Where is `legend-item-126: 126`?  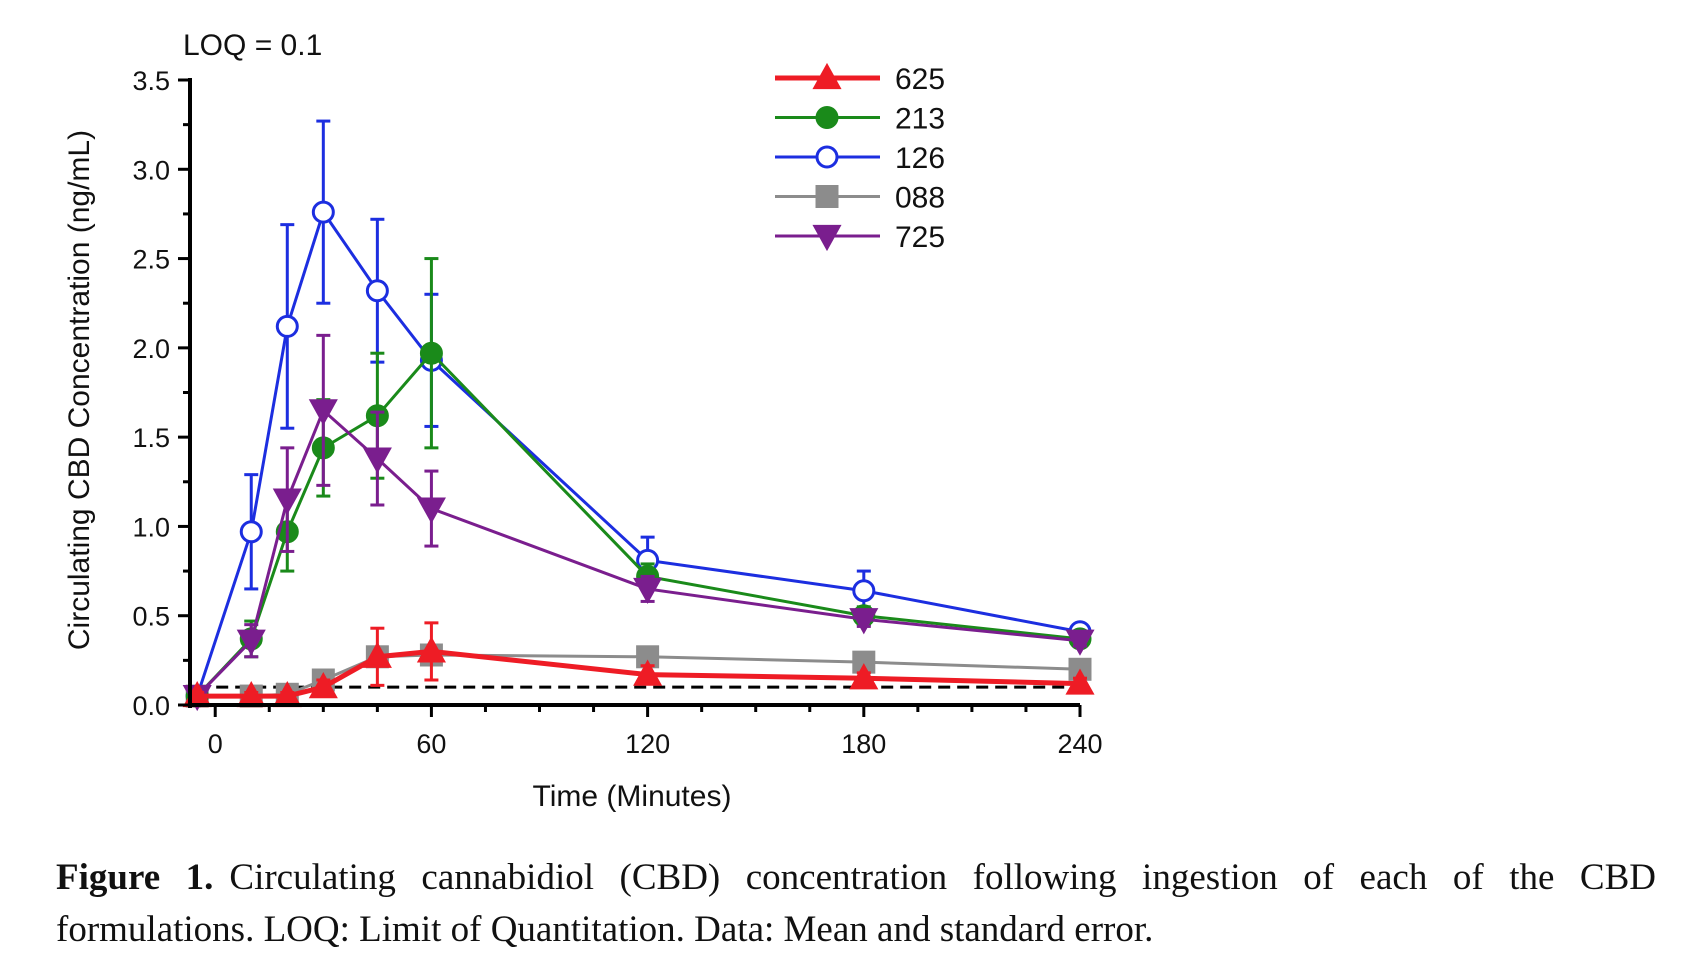
legend-item-126: 126 is located at coordinates (860, 158).